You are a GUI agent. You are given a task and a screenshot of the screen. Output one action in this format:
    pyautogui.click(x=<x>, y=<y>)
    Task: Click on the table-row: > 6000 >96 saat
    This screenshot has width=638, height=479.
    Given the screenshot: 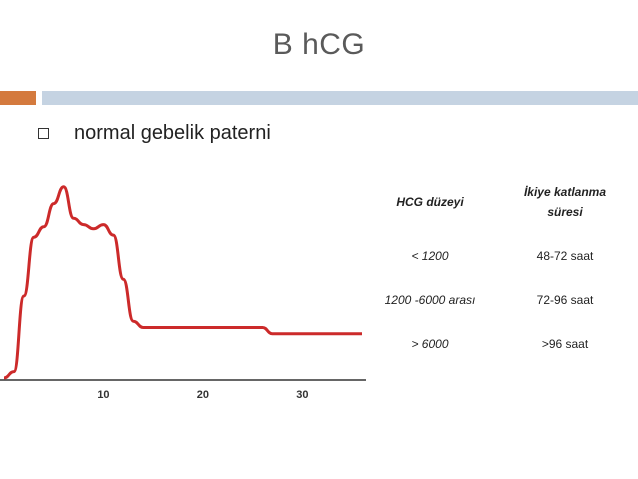 What is the action you would take?
    pyautogui.click(x=495, y=344)
    